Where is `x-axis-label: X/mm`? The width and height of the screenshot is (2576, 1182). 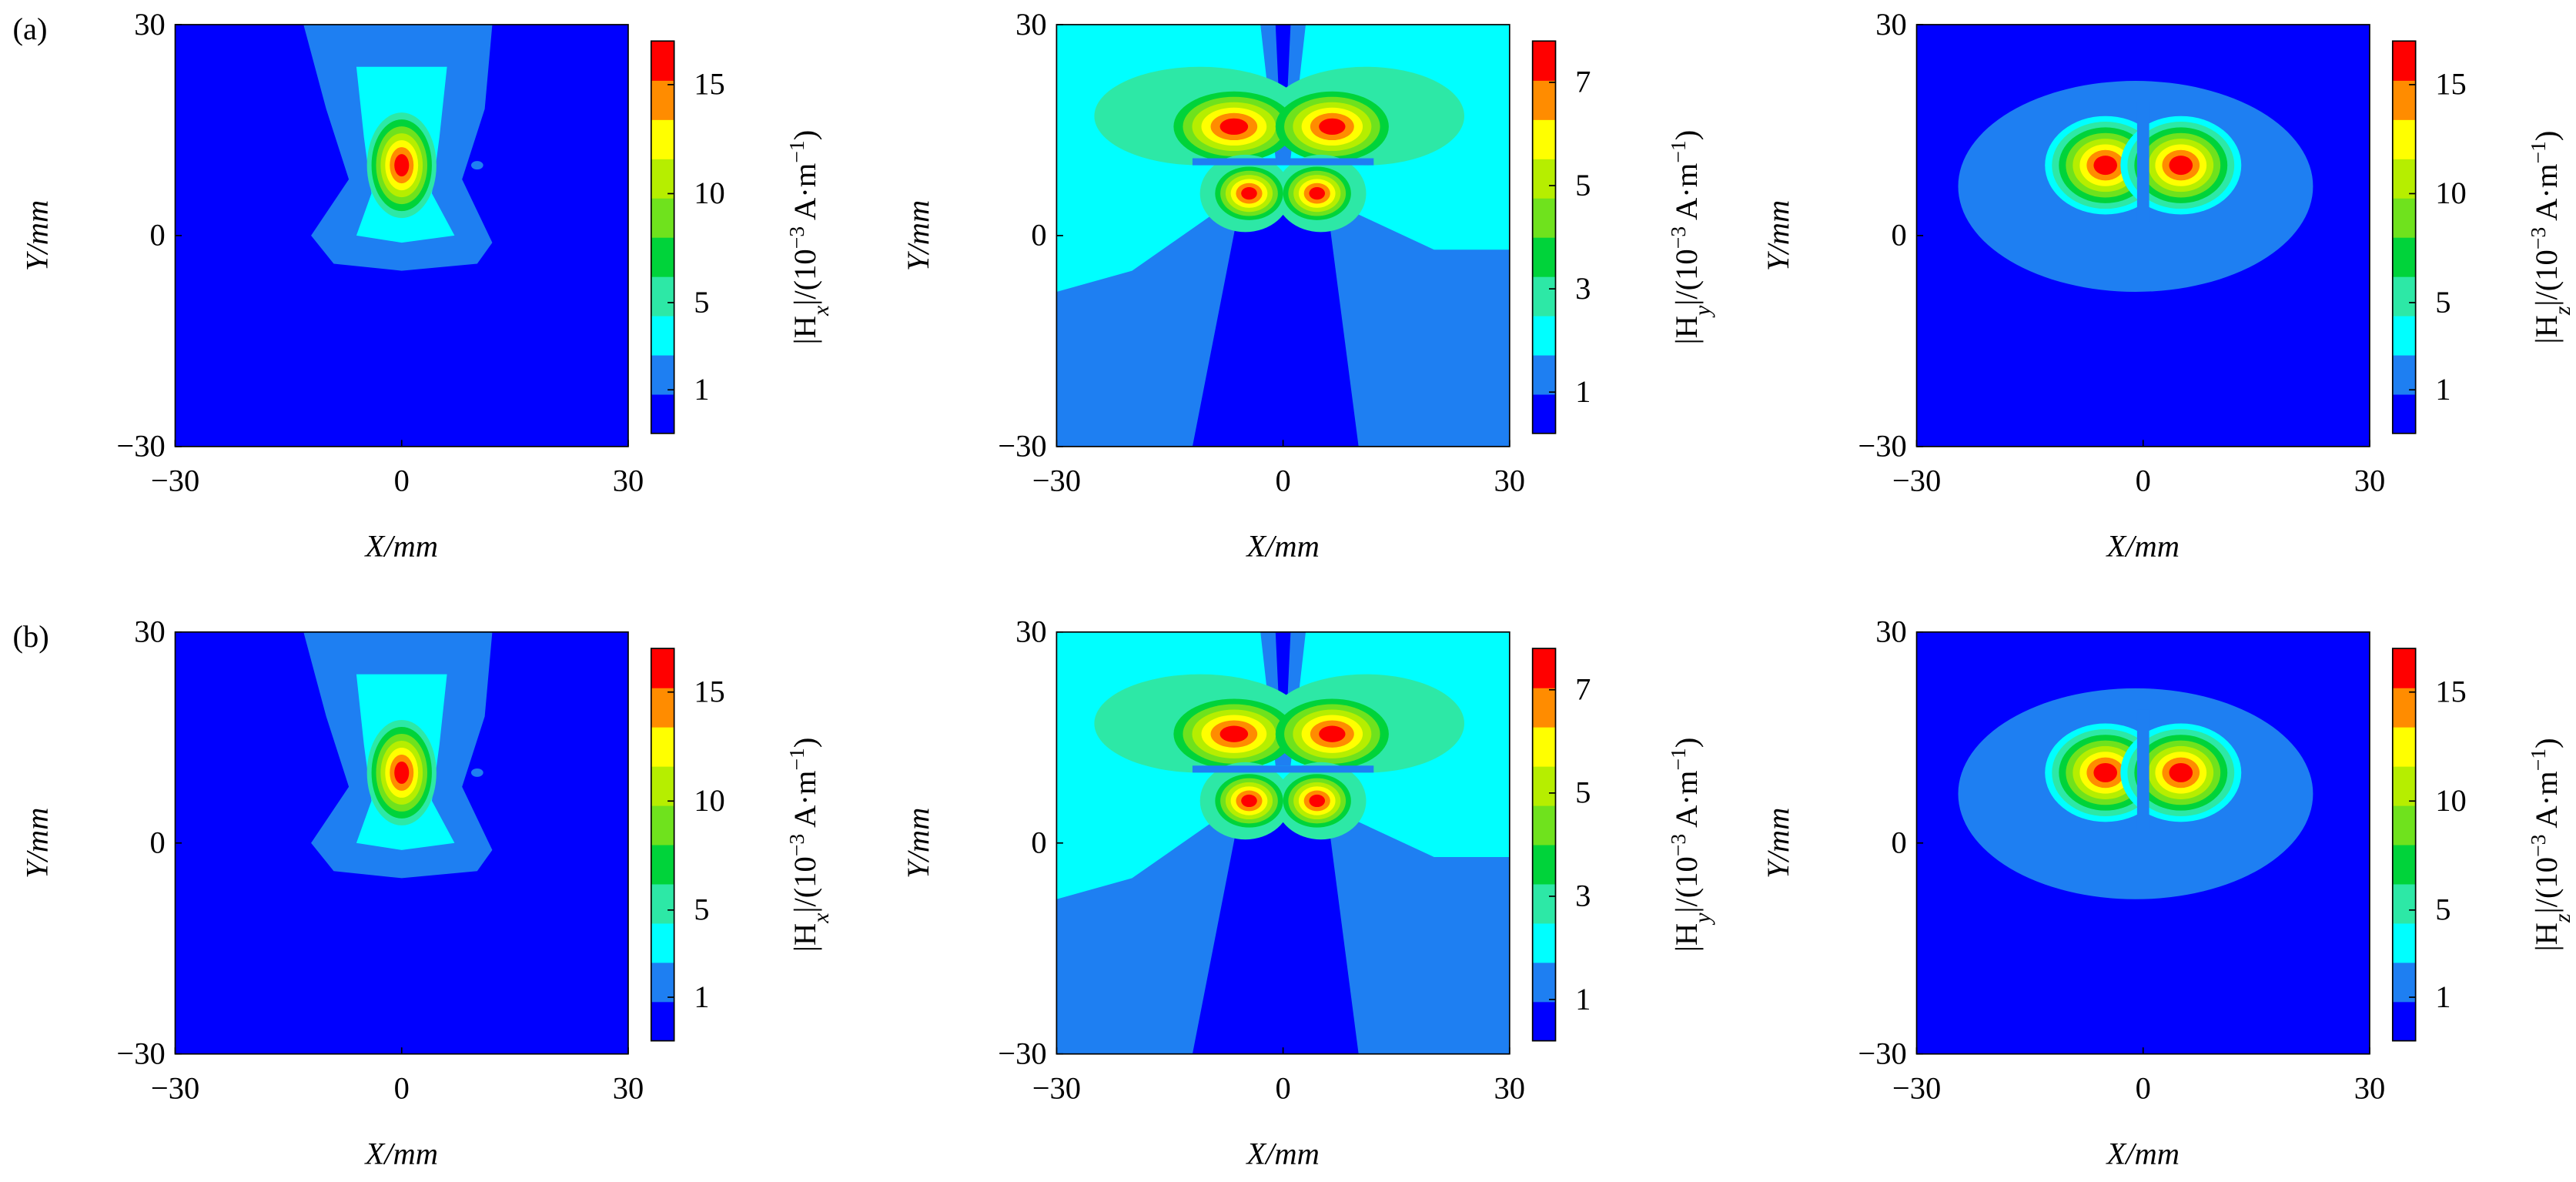 x-axis-label: X/mm is located at coordinates (1283, 1154).